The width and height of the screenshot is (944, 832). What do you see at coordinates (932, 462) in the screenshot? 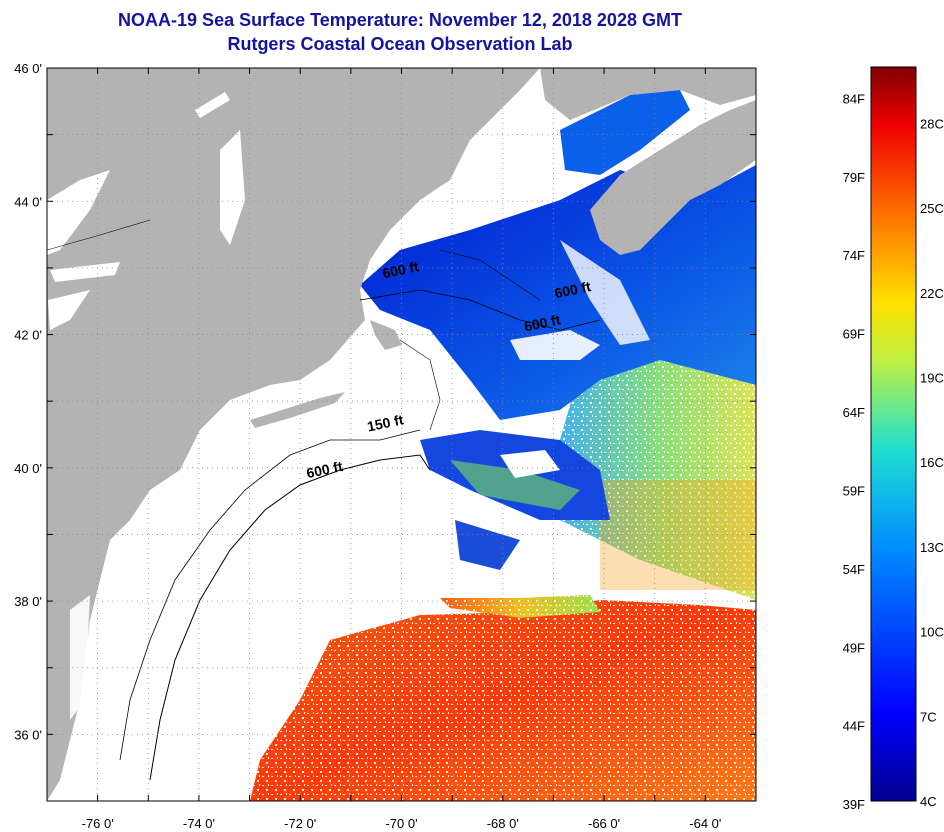
I see `colorbar-celsius-label: 16C` at bounding box center [932, 462].